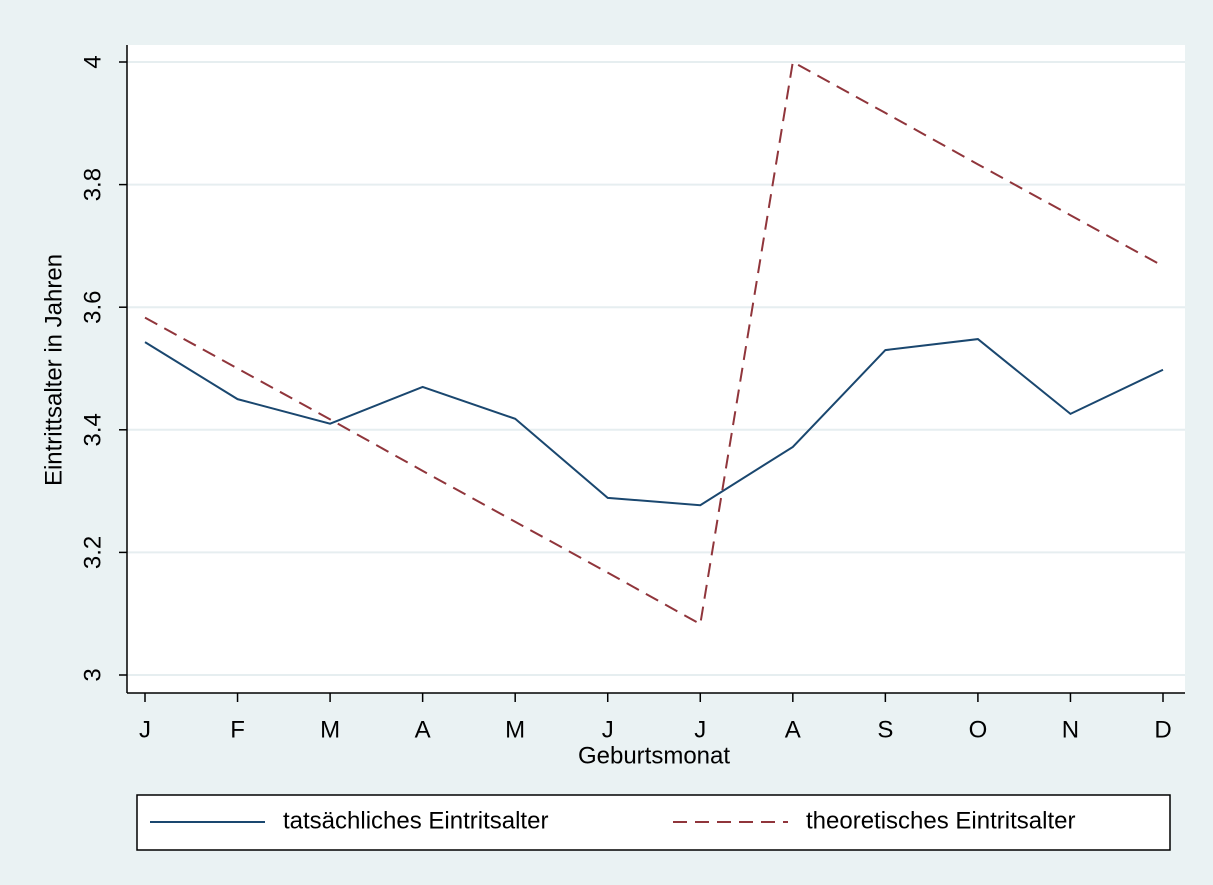 The height and width of the screenshot is (885, 1213). What do you see at coordinates (53, 370) in the screenshot?
I see `y-axis-title: Eintrittsalter in Jahren` at bounding box center [53, 370].